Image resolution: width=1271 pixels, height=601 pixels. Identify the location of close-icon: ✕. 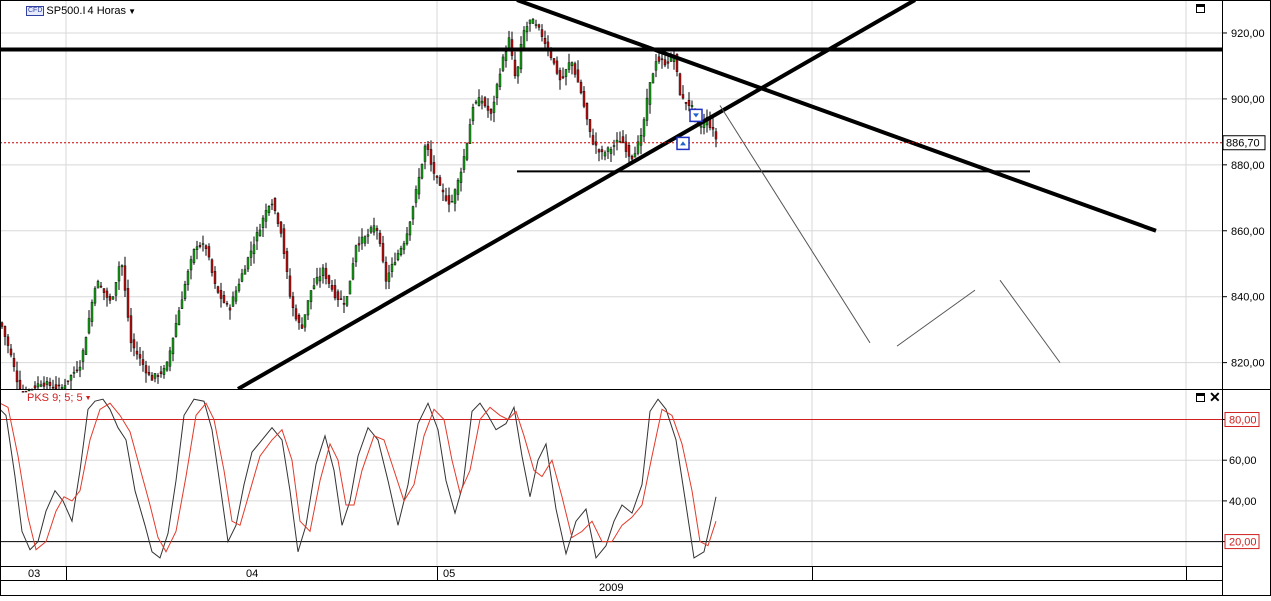
(1215, 397).